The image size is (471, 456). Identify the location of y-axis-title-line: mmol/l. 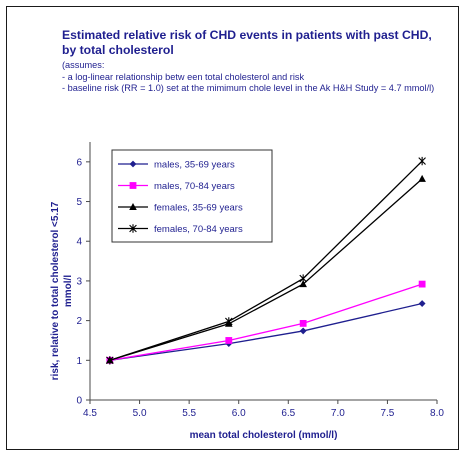
(68, 291).